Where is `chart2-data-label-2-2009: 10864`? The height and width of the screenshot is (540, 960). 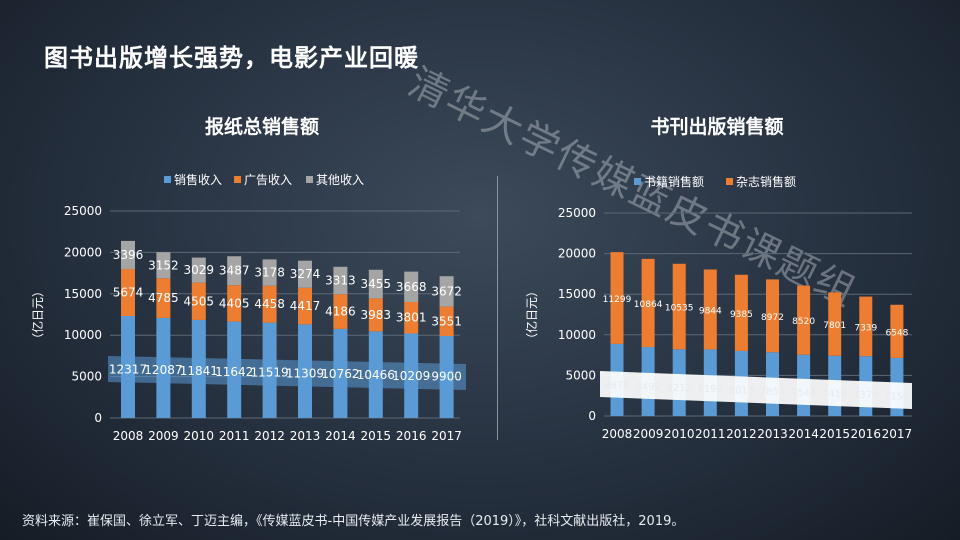 chart2-data-label-2-2009: 10864 is located at coordinates (648, 305).